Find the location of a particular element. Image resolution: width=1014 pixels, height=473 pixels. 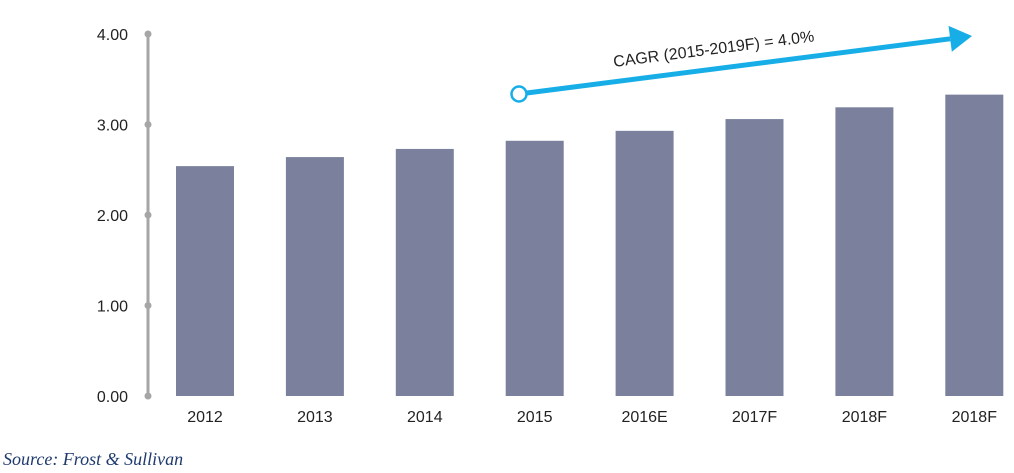

cagr-start-marker is located at coordinates (519, 94).